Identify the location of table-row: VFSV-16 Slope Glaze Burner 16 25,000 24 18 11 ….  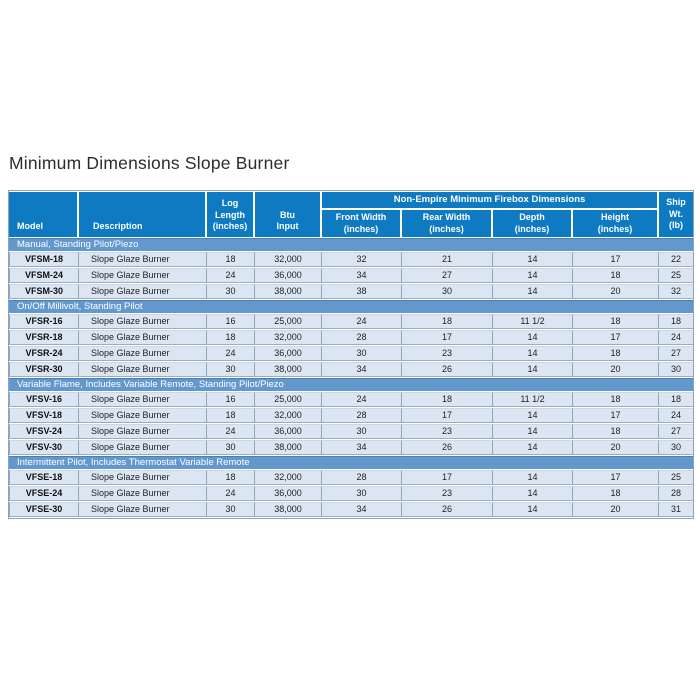
(351, 399).